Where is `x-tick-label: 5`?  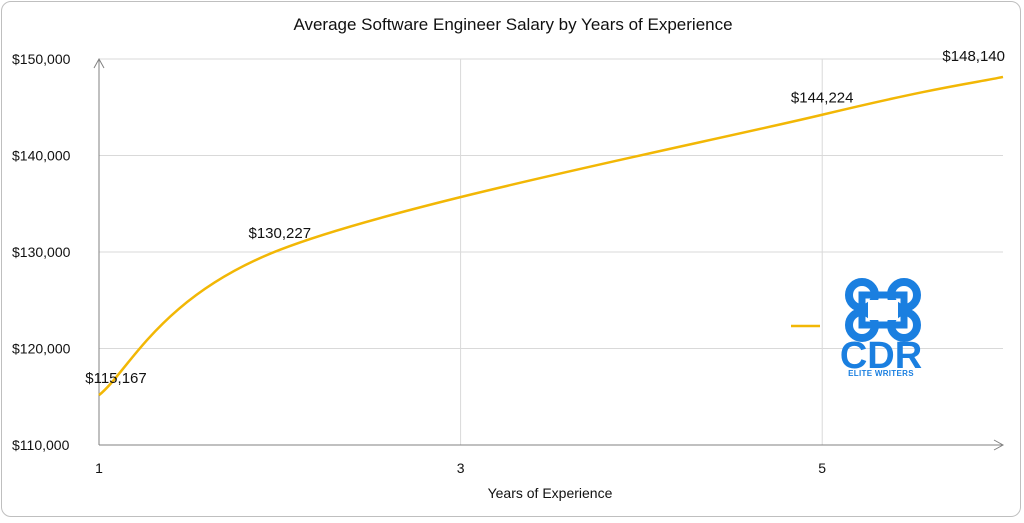 x-tick-label: 5 is located at coordinates (822, 468).